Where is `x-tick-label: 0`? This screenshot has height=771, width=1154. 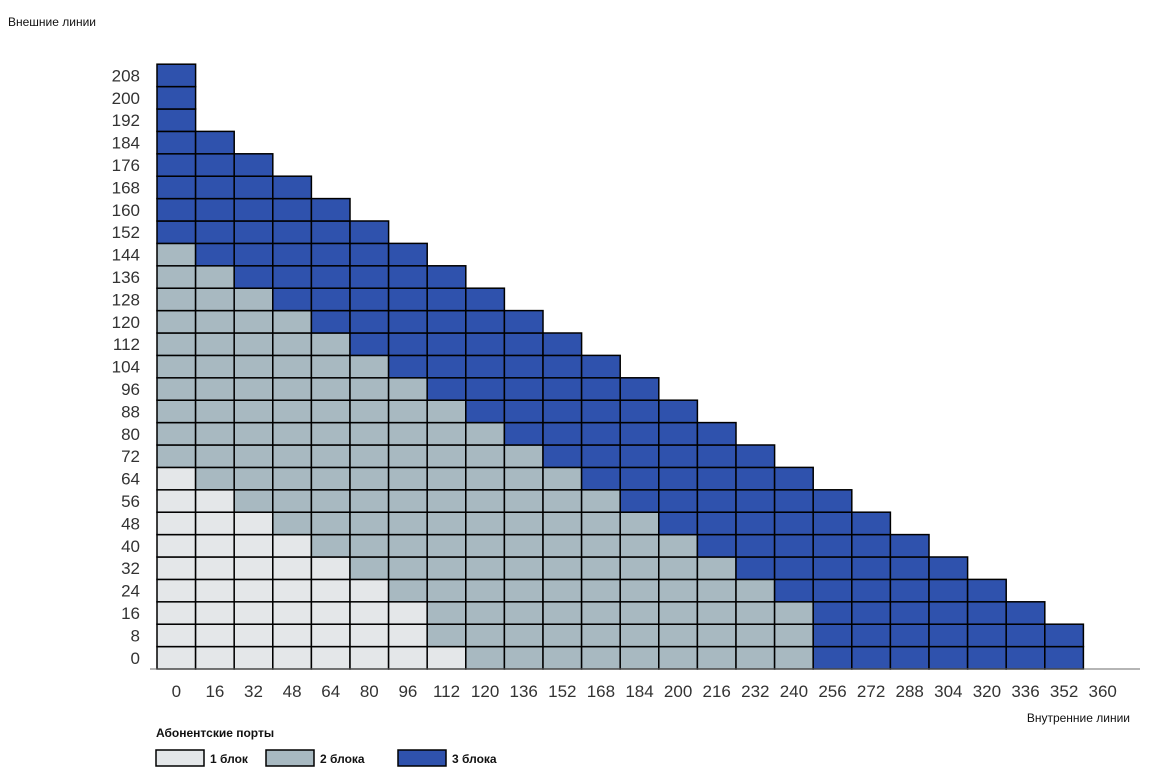 x-tick-label: 0 is located at coordinates (176, 691).